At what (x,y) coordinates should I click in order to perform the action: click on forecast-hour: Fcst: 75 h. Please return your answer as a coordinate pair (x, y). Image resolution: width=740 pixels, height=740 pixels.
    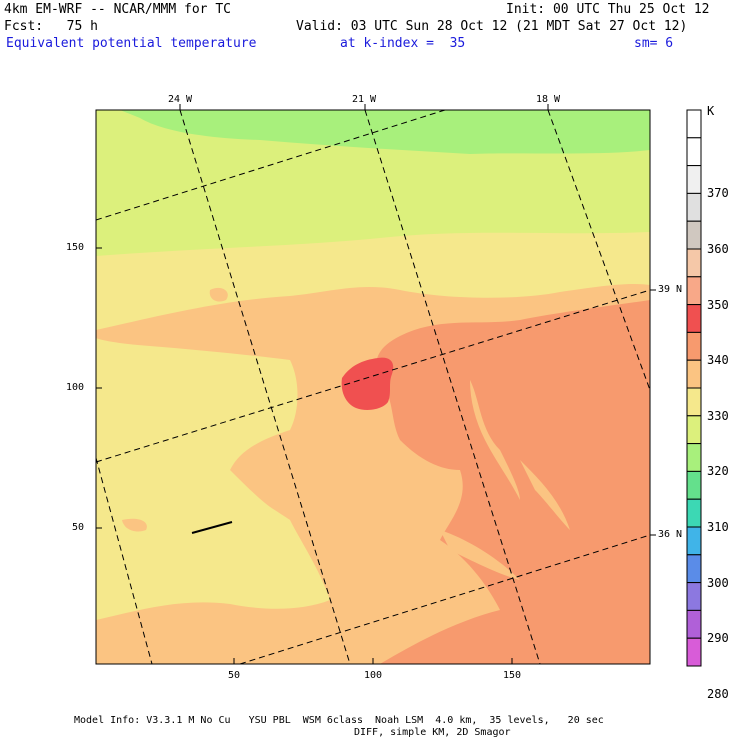
    Looking at the image, I should click on (51, 26).